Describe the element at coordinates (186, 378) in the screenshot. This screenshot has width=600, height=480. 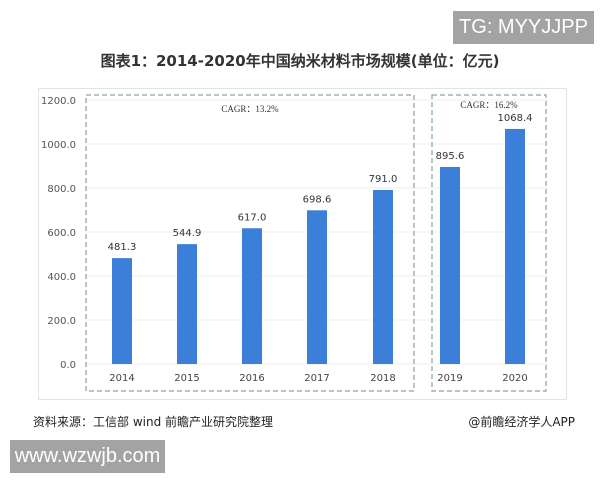
I see `x-tick-label: 2015` at that location.